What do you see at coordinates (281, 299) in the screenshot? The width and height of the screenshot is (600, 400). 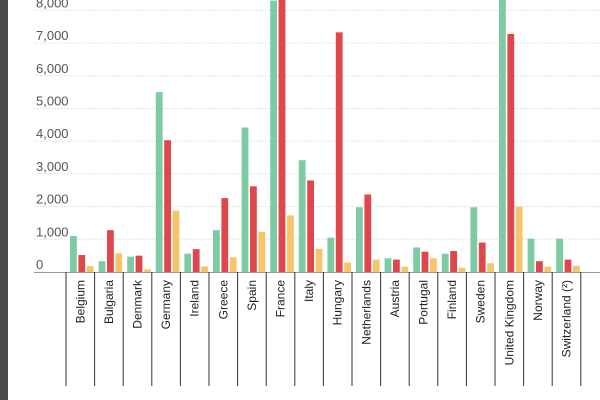 I see `x-tick-label: France` at bounding box center [281, 299].